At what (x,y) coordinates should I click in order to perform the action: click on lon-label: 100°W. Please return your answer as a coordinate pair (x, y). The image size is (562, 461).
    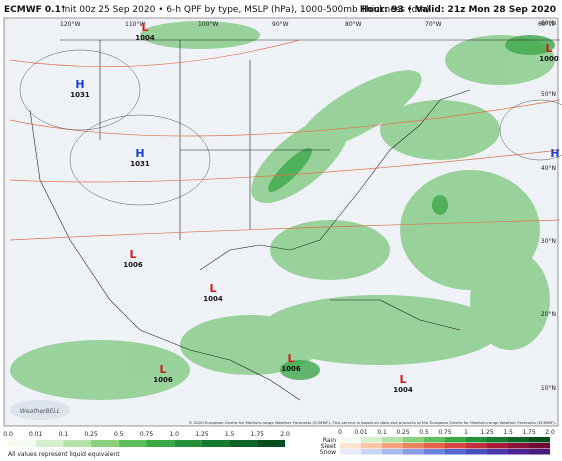
    Looking at the image, I should click on (208, 24).